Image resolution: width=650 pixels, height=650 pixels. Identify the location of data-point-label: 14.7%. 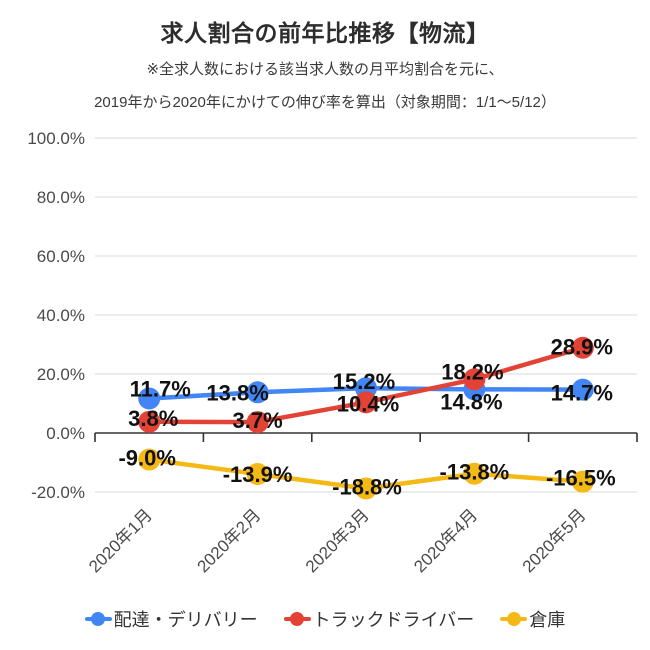
(582, 393).